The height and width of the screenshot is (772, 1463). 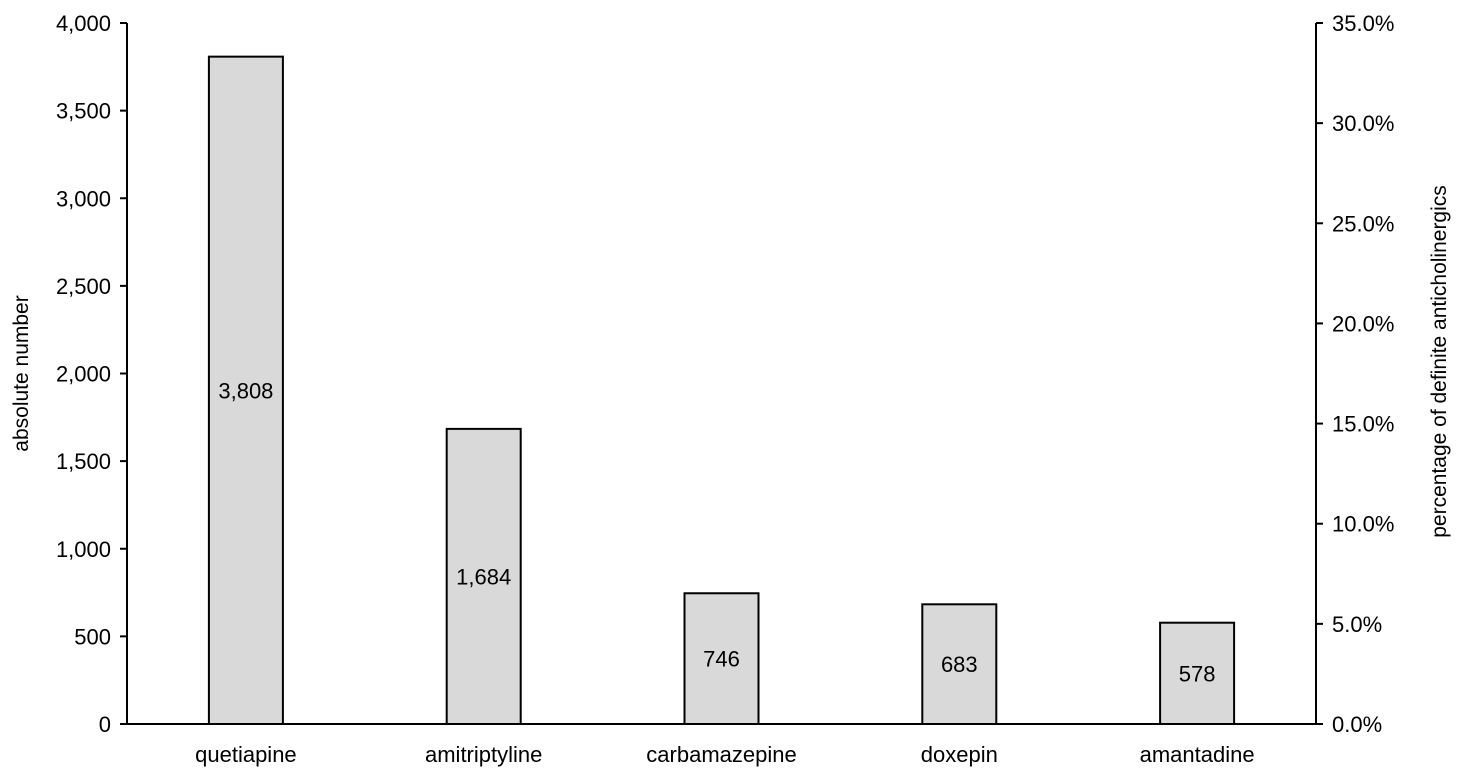 I want to click on x-tick-label-carbamazepine: carbamazepine, so click(x=721, y=754).